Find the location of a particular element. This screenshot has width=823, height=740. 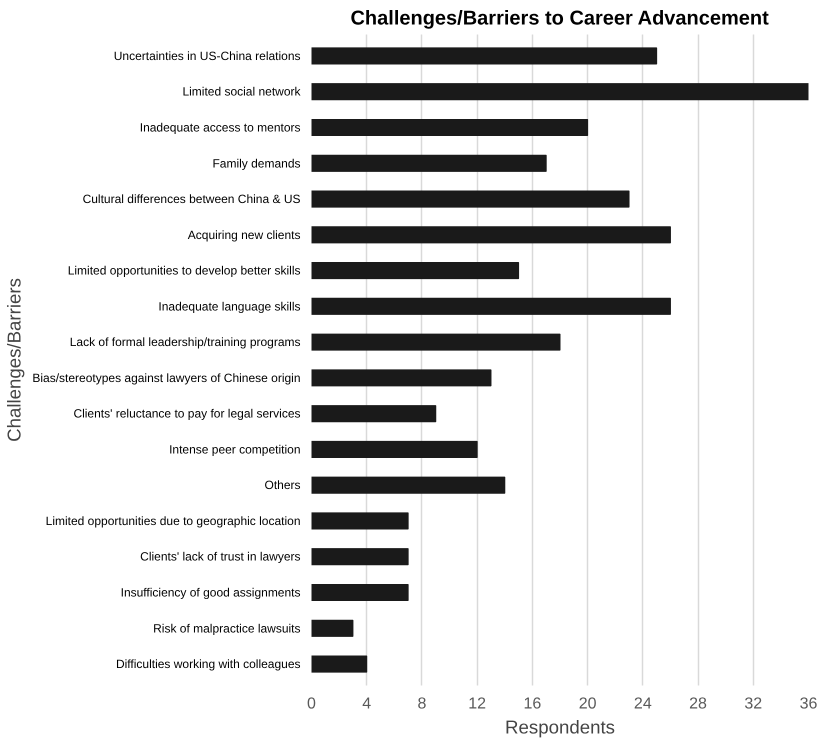

x-tick-label: 36 is located at coordinates (809, 704).